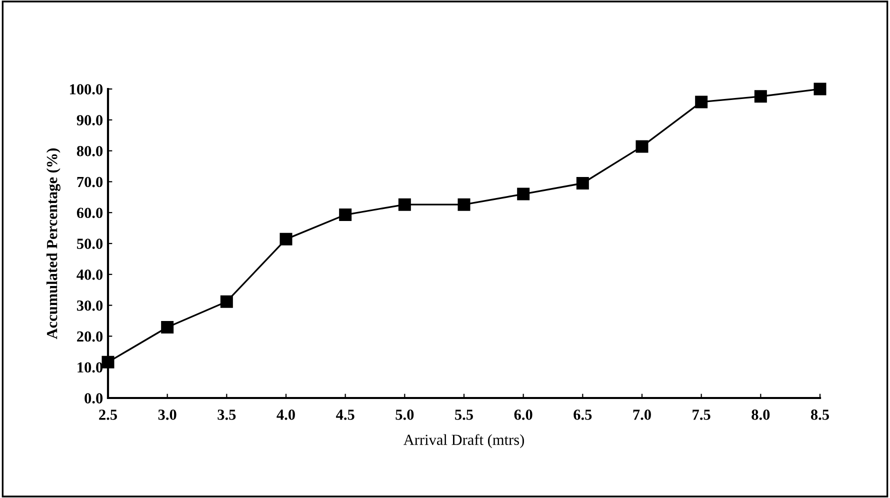 The width and height of the screenshot is (890, 498). What do you see at coordinates (345, 415) in the screenshot?
I see `x-tick-label: 4.5` at bounding box center [345, 415].